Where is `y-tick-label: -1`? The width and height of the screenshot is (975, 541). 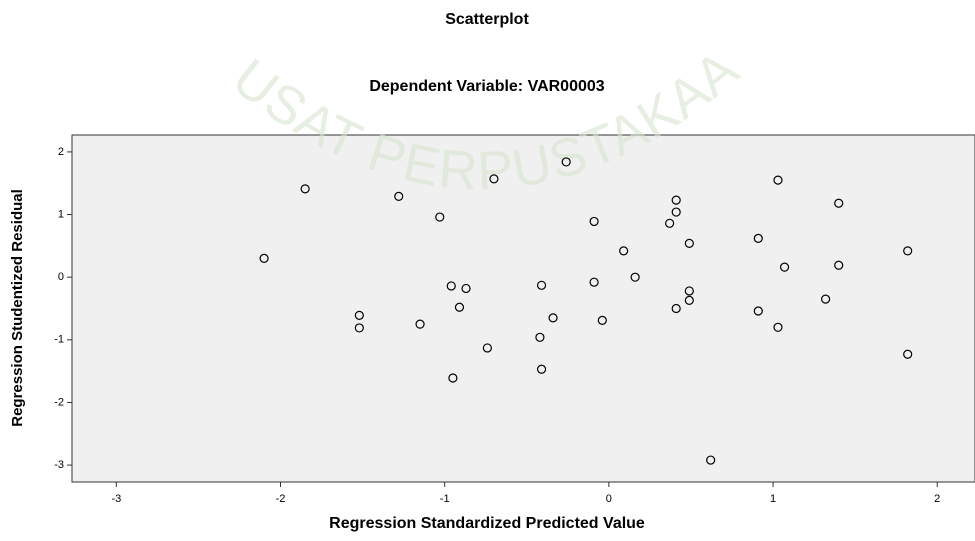
y-tick-label: -1 is located at coordinates (59, 340).